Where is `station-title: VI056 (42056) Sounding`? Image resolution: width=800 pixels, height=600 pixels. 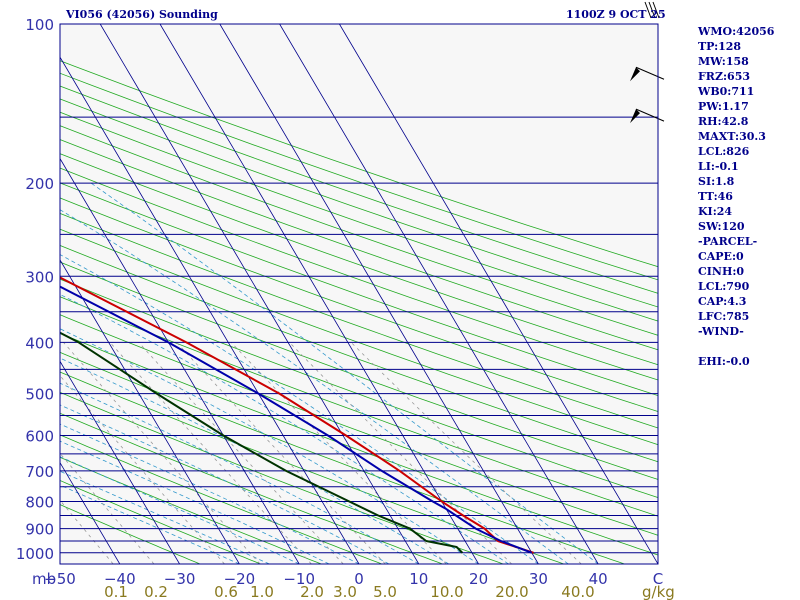
station-title: VI056 (42056) Sounding is located at coordinates (142, 14).